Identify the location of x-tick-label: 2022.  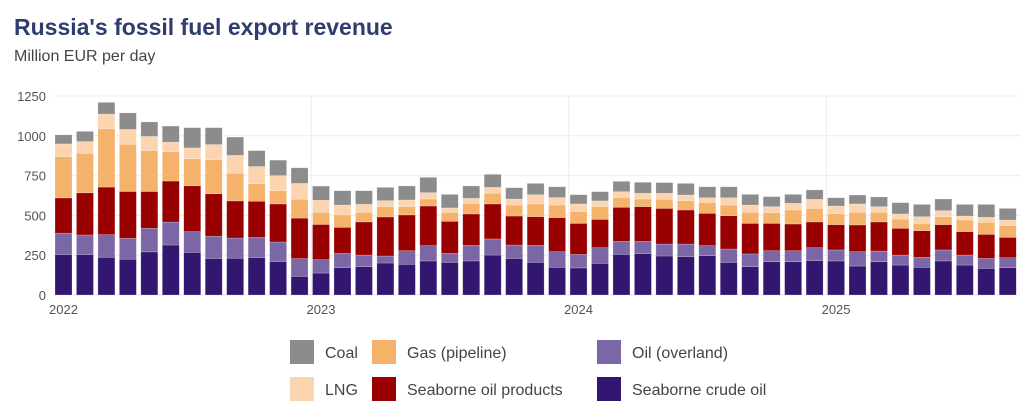
(63, 309).